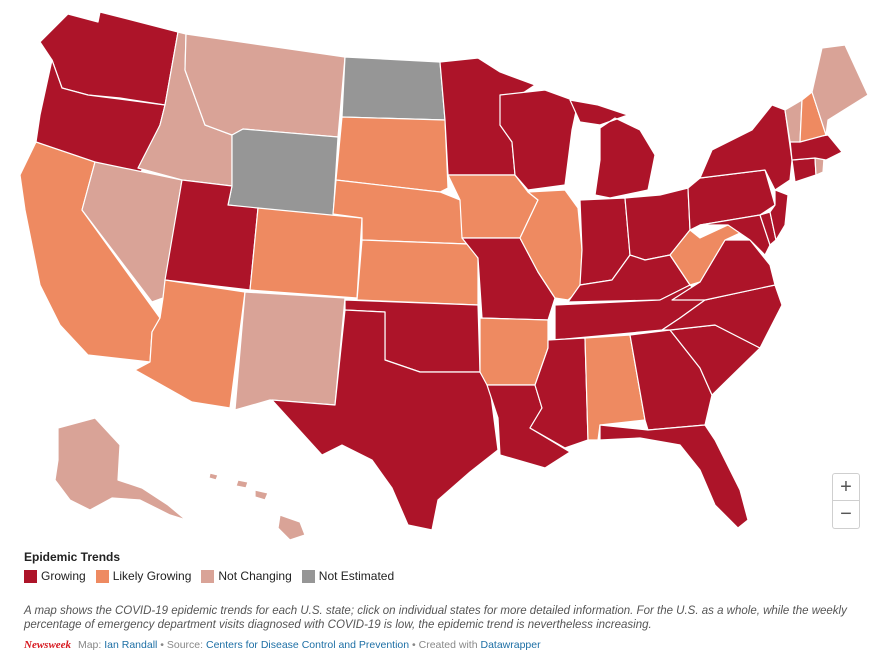 This screenshot has width=884, height=655. What do you see at coordinates (385, 420) in the screenshot?
I see `state-texas` at bounding box center [385, 420].